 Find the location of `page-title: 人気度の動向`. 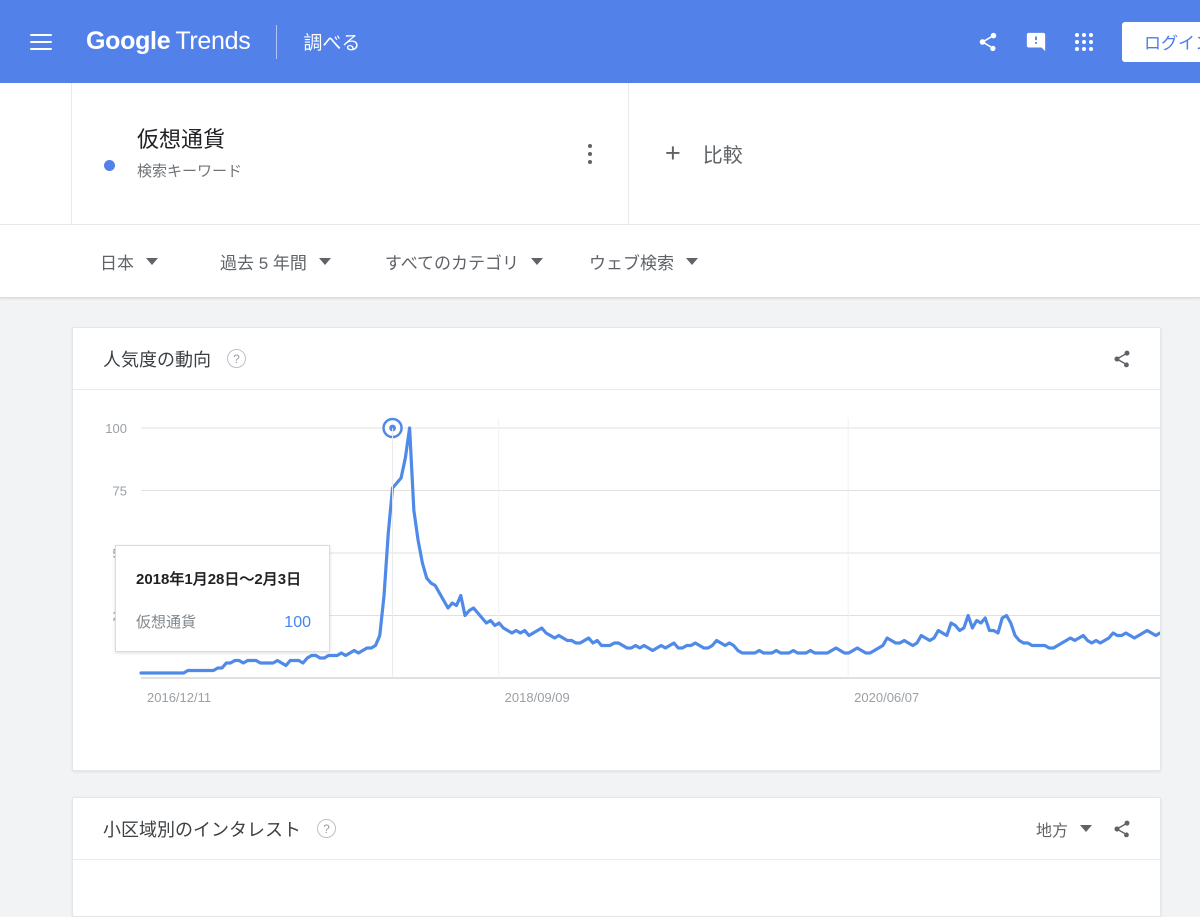

page-title: 人気度の動向 is located at coordinates (157, 359).